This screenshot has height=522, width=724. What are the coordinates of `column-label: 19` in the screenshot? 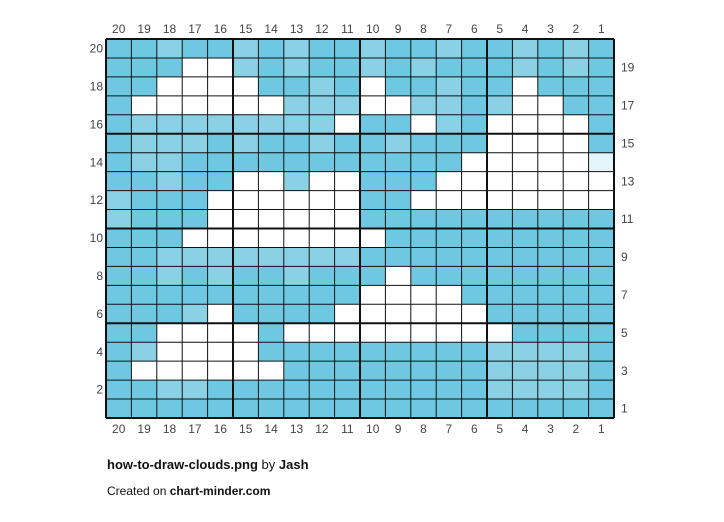 It's located at (144, 29).